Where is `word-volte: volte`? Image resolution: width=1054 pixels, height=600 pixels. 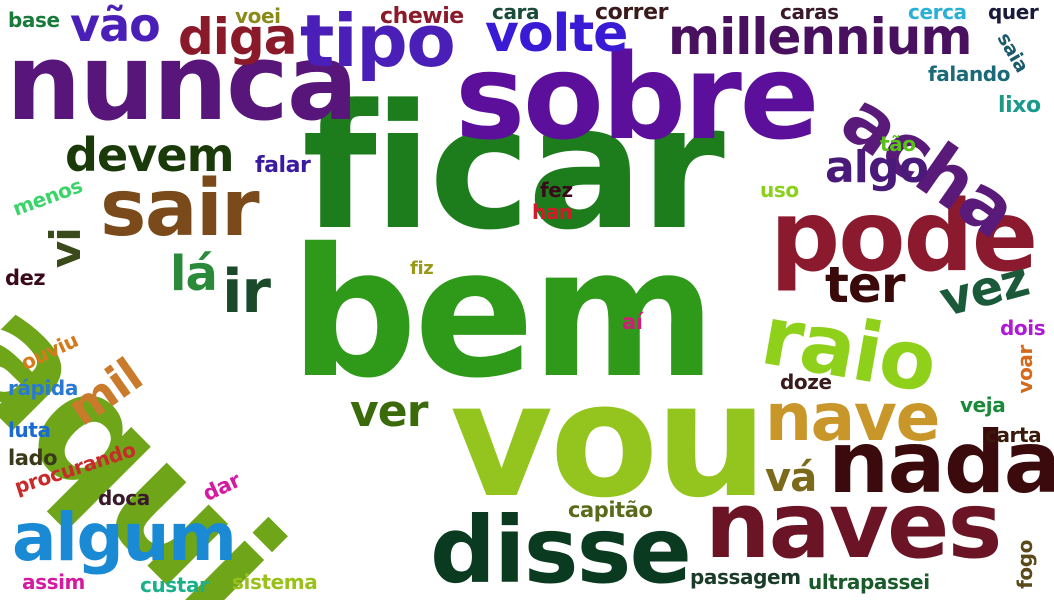
word-volte: volte is located at coordinates (556, 34).